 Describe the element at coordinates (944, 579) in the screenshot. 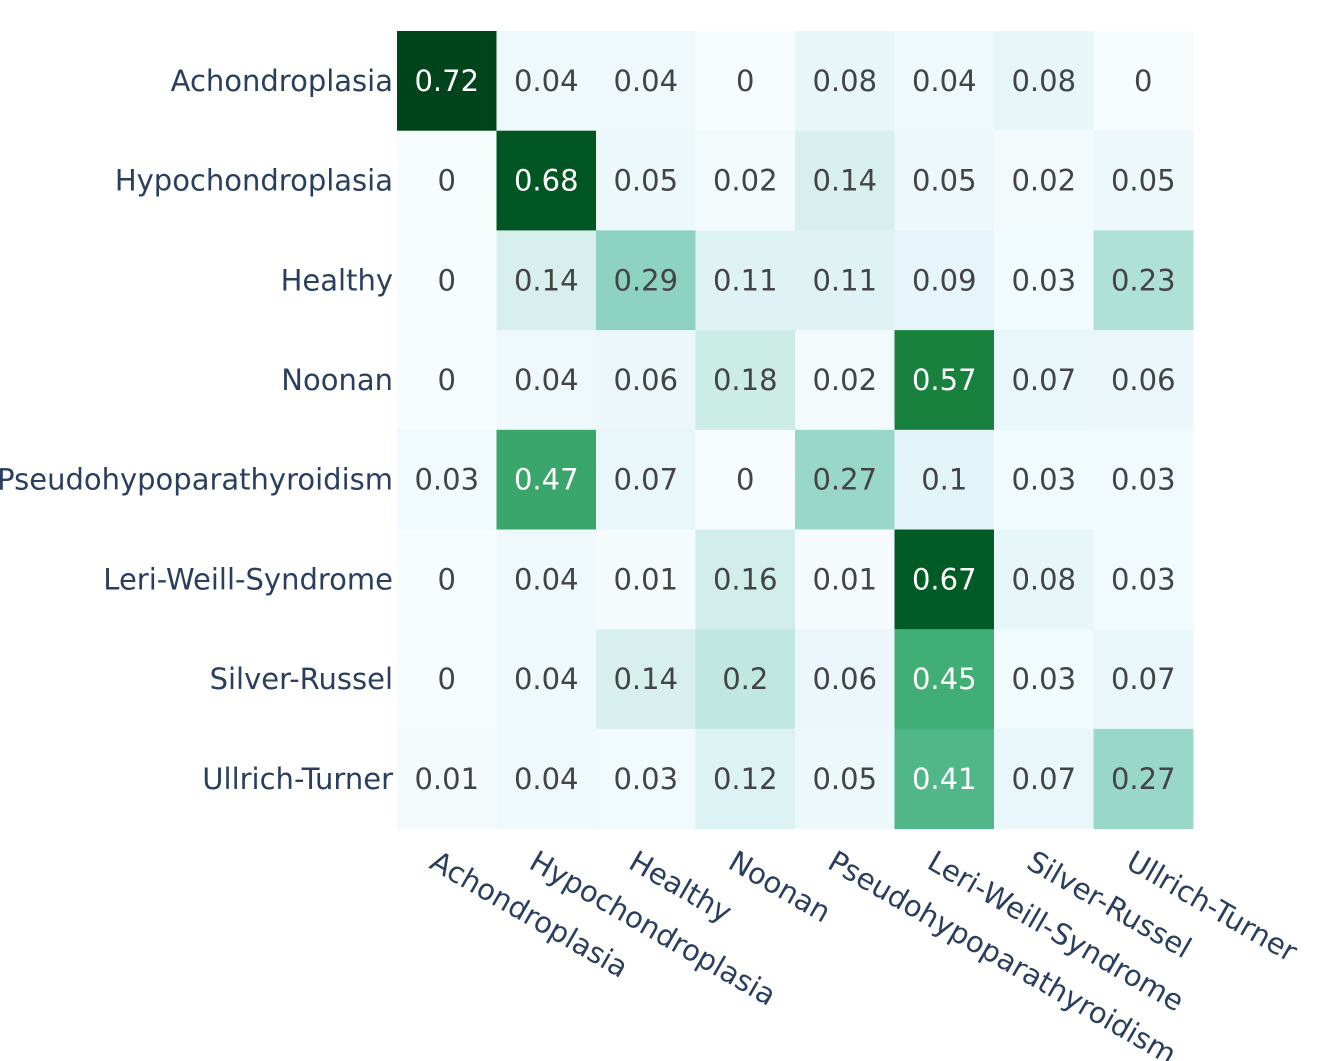

I see `cell-value-label: 0.67` at that location.